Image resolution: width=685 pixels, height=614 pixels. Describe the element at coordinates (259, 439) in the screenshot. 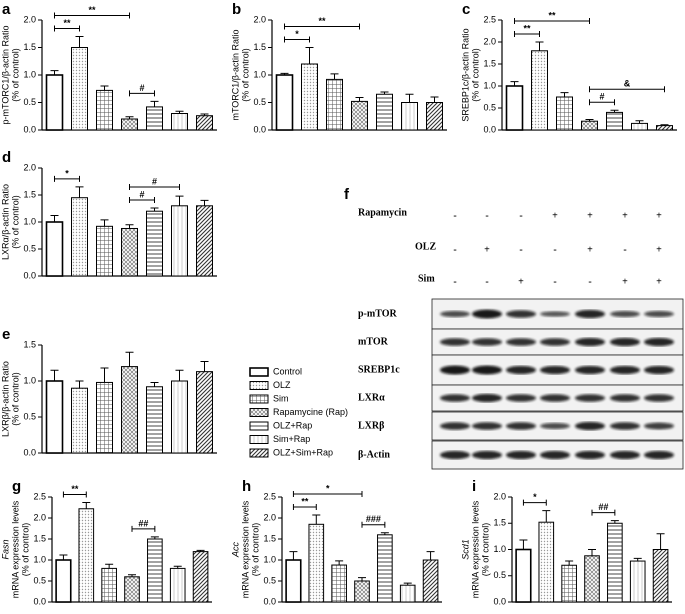

I see `legend-swatch` at that location.